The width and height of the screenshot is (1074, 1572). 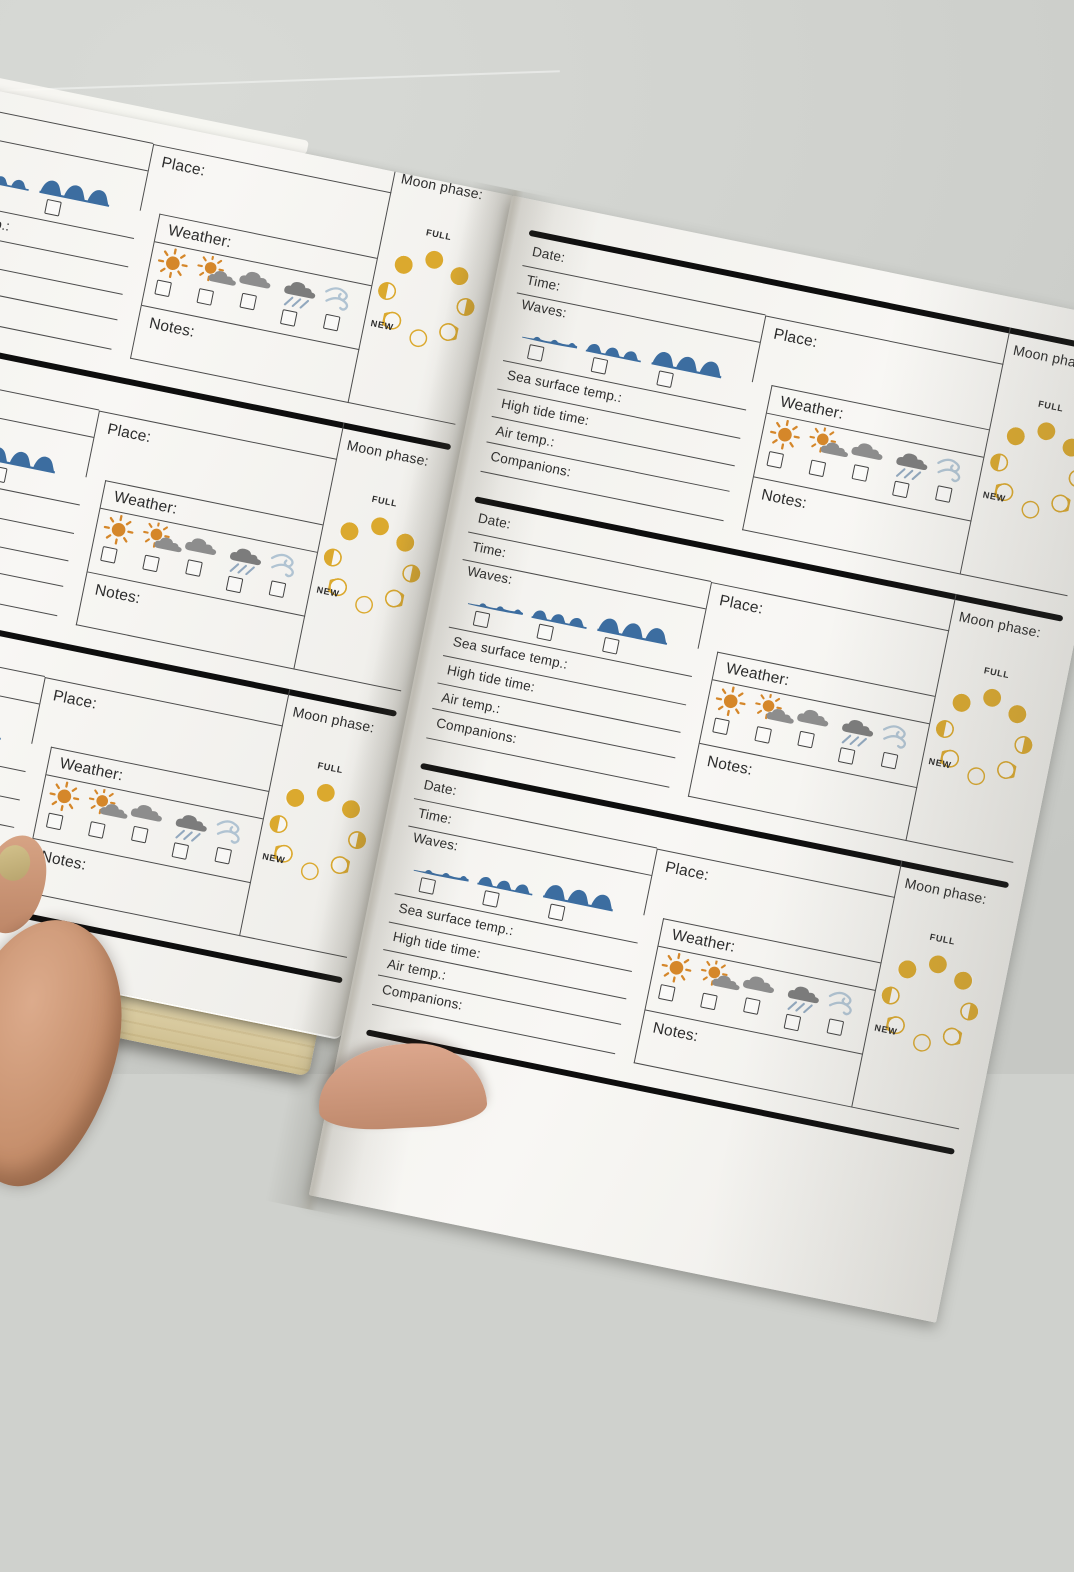 What do you see at coordinates (441, 872) in the screenshot?
I see `wave-small-icon` at bounding box center [441, 872].